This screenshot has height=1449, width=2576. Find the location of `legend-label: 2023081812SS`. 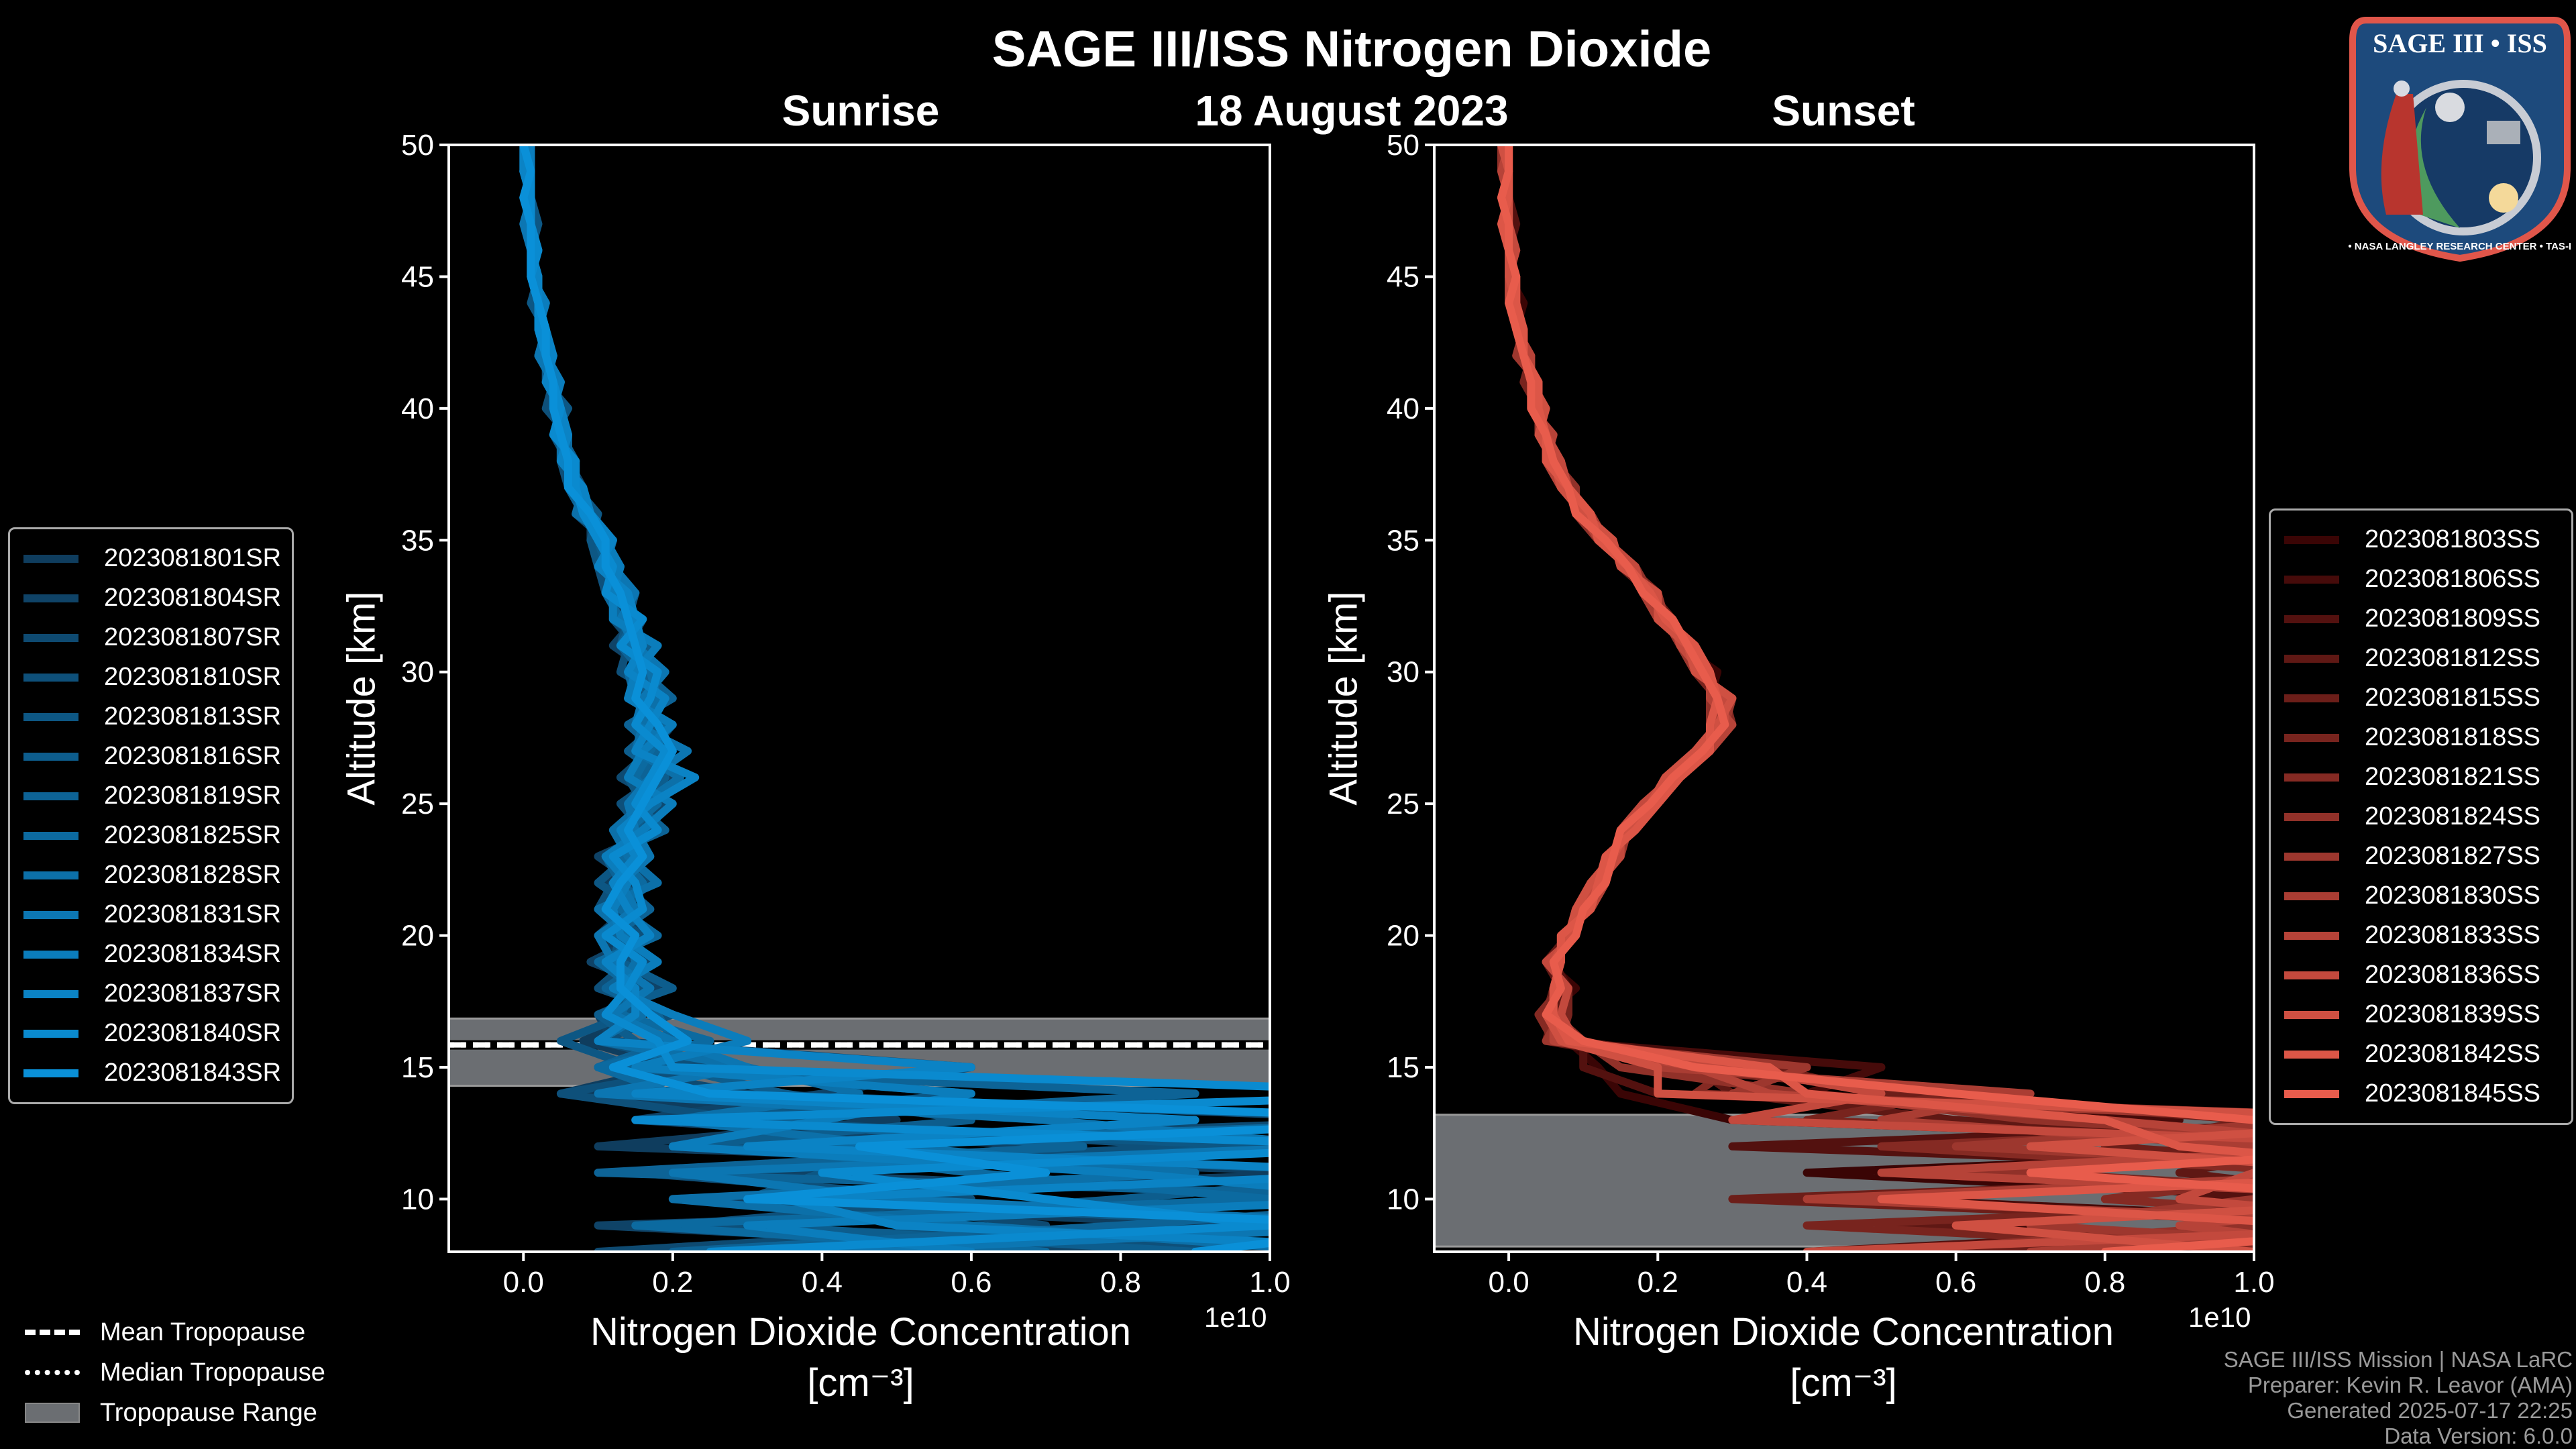

legend-label: 2023081812SS is located at coordinates (2453, 658).